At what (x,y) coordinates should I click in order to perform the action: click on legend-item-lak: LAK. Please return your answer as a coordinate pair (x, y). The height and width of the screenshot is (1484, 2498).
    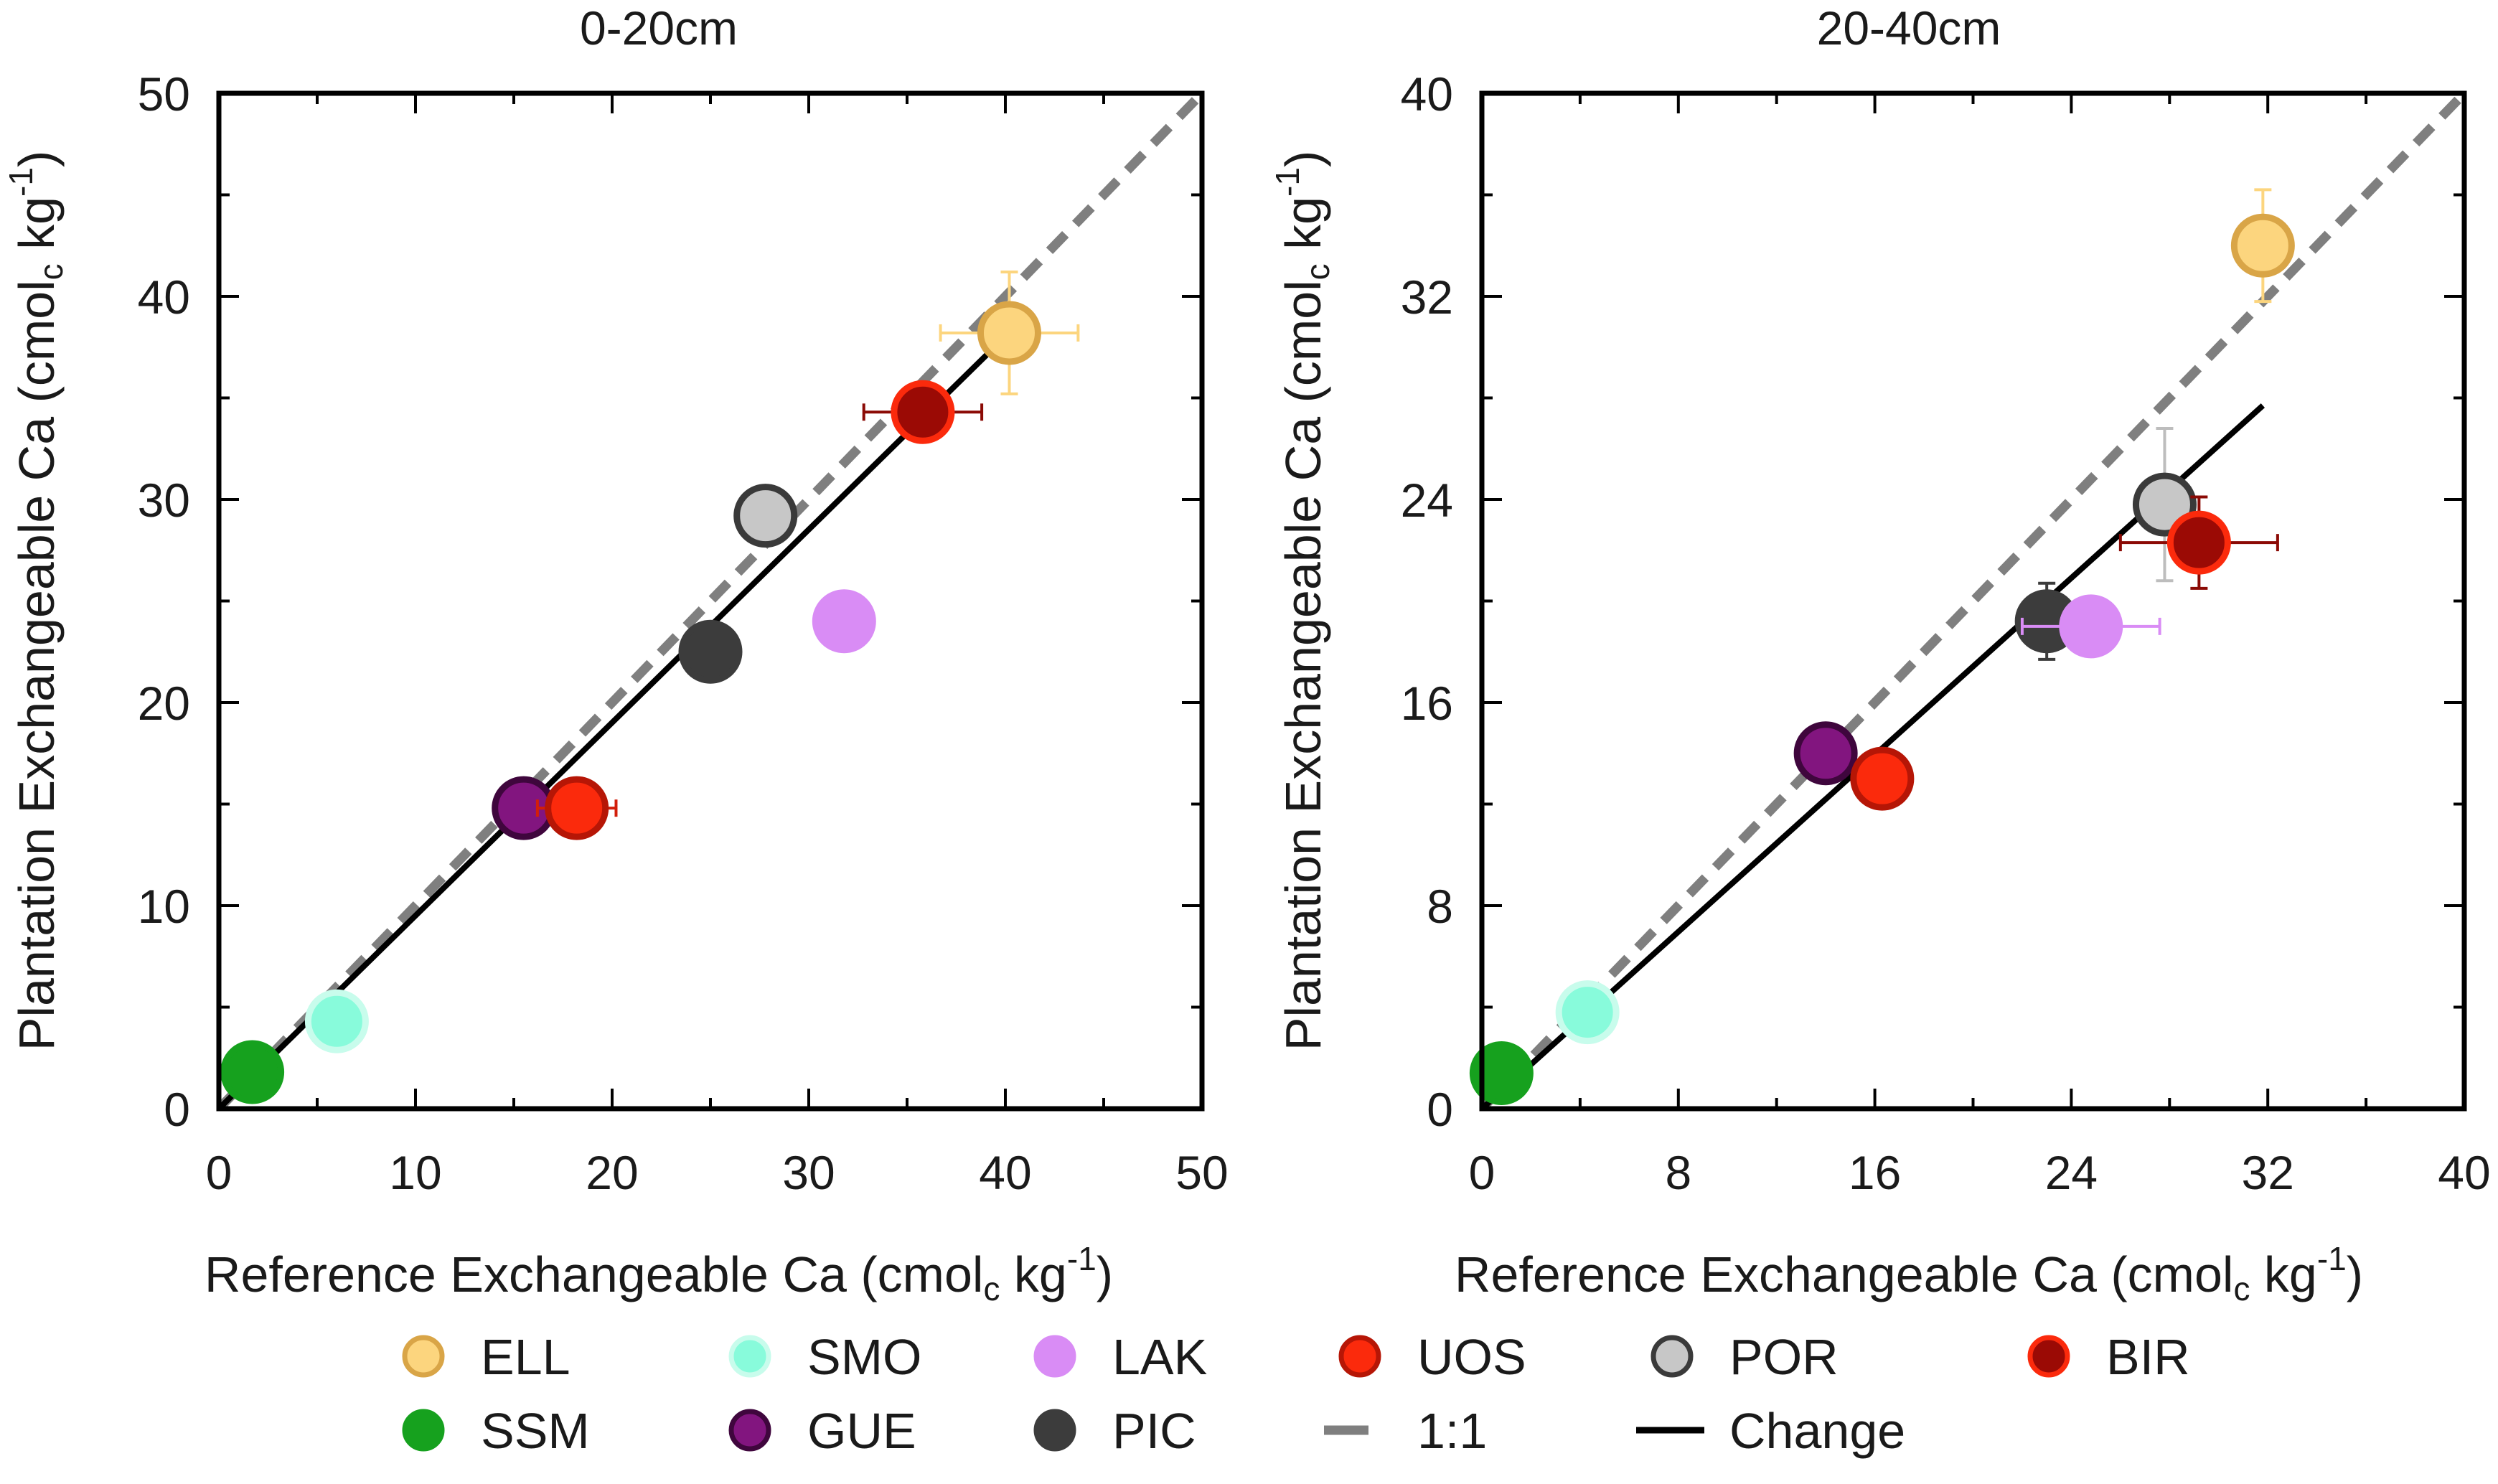
    Looking at the image, I should click on (1120, 1357).